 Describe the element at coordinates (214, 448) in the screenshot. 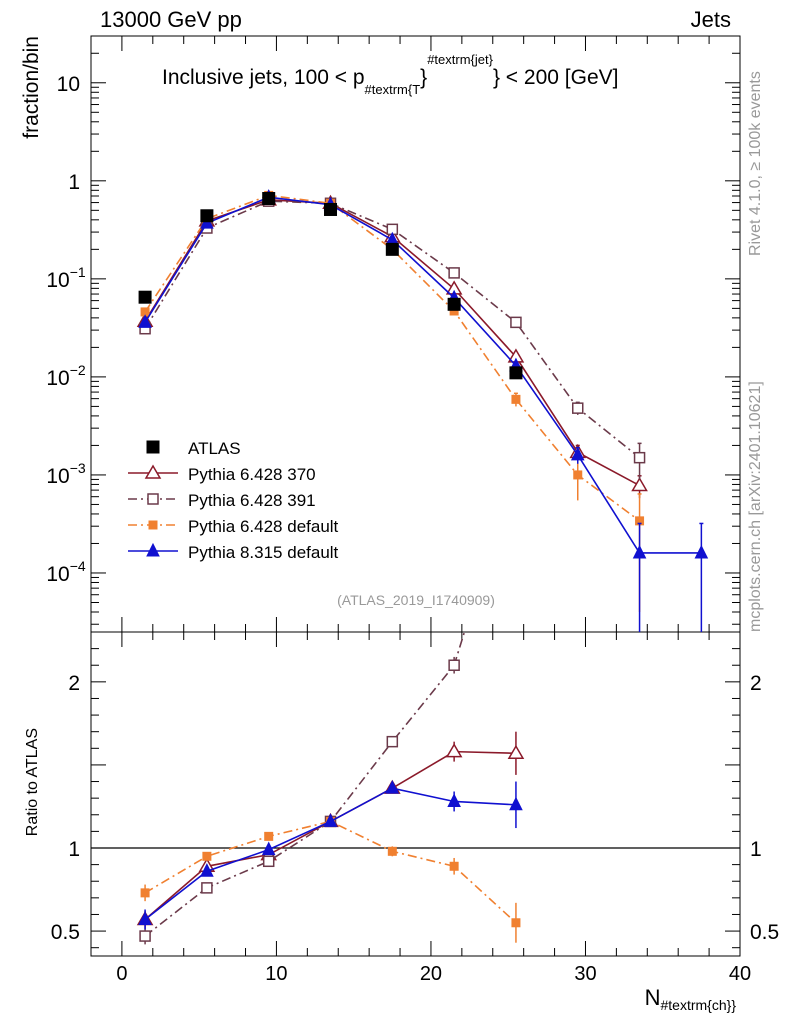

I see `legend-label-atlas: ATLAS` at that location.